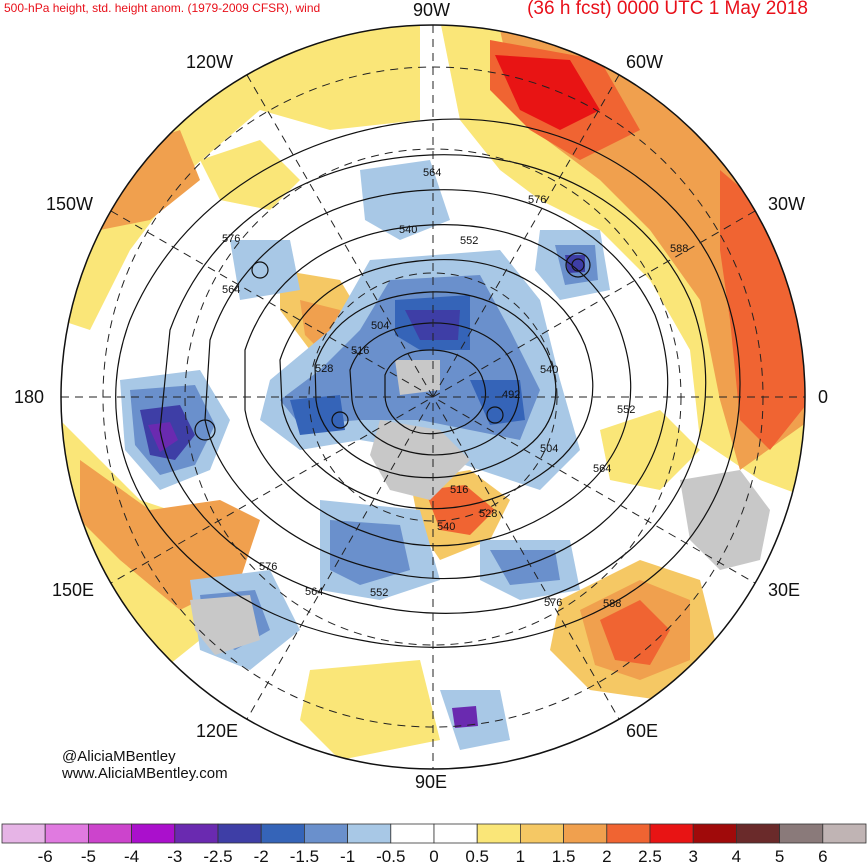 The width and height of the screenshot is (868, 865). Describe the element at coordinates (70, 204) in the screenshot. I see `lon-label-150w: 150W` at that location.